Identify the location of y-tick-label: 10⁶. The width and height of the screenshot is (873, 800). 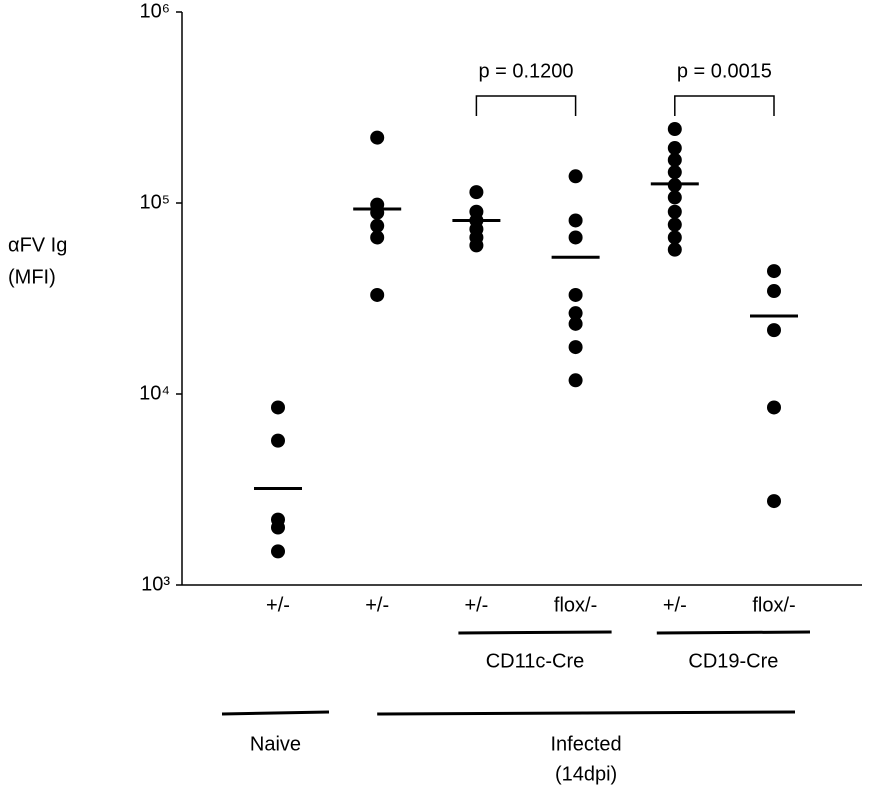
(155, 11).